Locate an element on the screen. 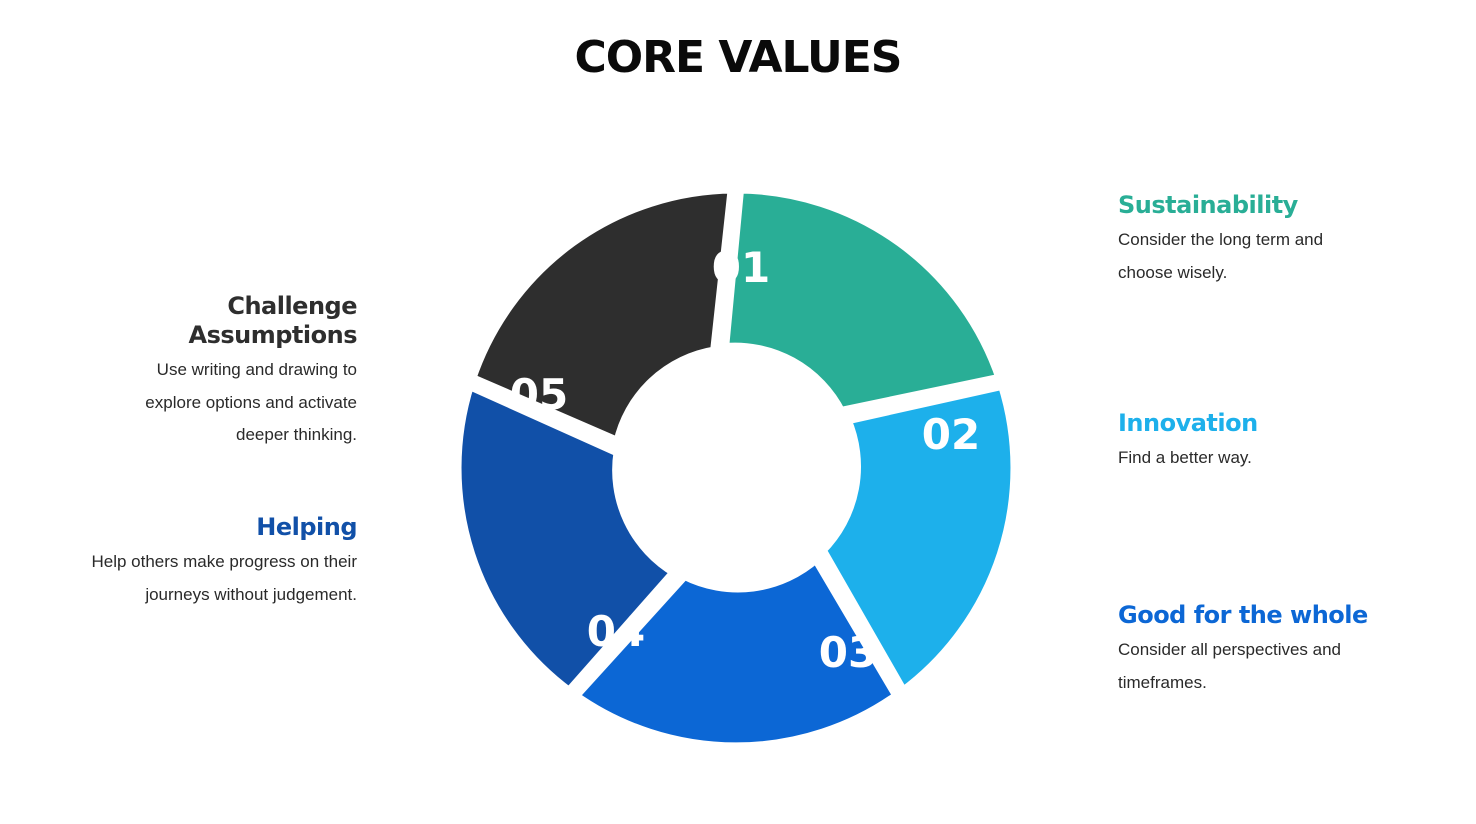 The image size is (1476, 824). page-title: CORE VALUES is located at coordinates (738, 57).